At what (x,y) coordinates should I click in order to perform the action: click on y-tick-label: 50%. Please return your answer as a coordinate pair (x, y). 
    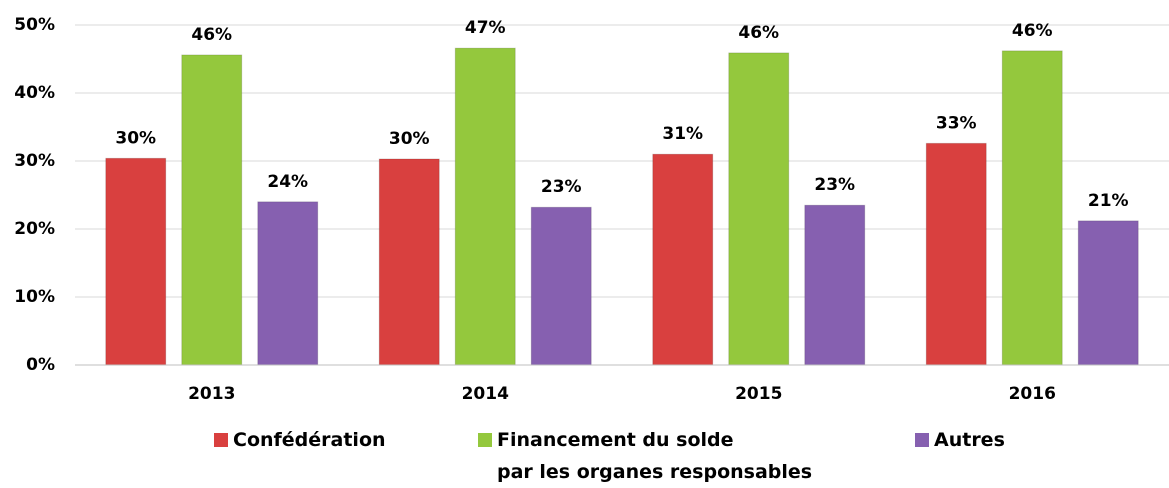
    Looking at the image, I should click on (34, 25).